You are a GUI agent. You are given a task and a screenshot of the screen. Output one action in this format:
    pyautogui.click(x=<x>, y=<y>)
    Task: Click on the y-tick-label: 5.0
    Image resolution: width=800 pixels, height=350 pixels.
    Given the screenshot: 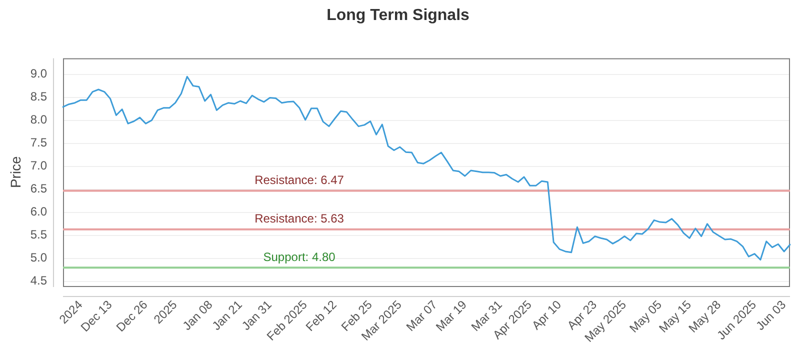 What is the action you would take?
    pyautogui.click(x=39, y=257)
    